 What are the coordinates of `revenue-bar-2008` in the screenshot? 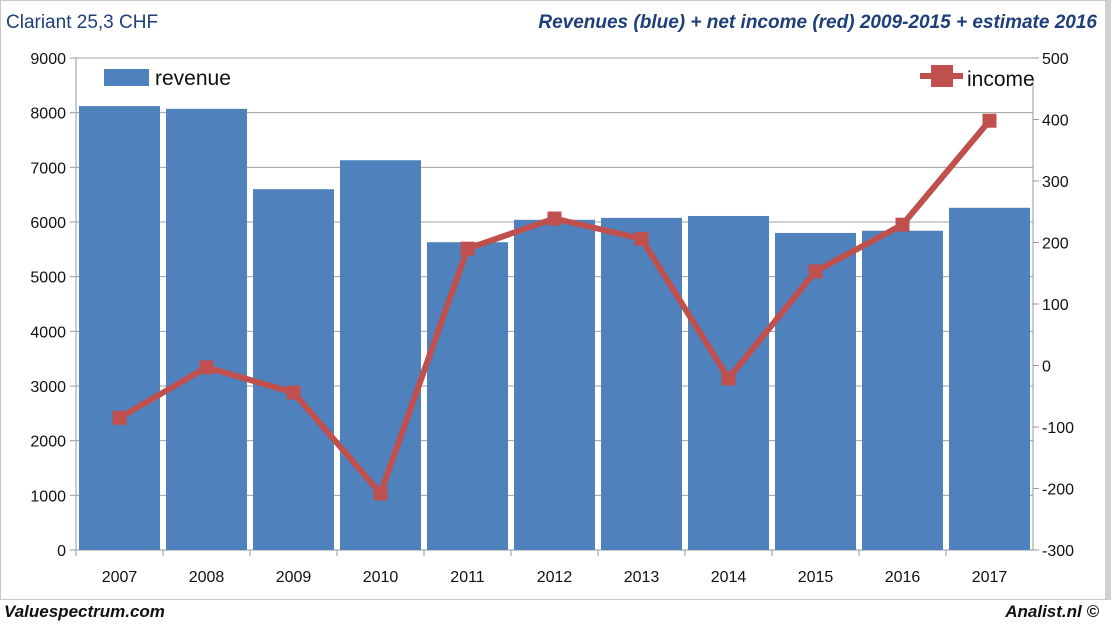 It's located at (206, 329).